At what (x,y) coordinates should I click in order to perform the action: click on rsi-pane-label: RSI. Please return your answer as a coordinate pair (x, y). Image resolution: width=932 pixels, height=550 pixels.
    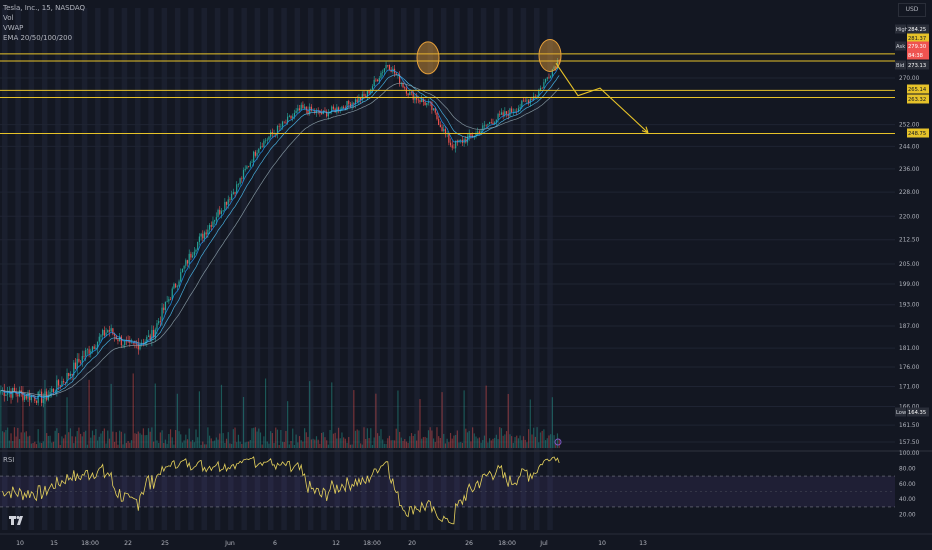
    Looking at the image, I should click on (9, 460).